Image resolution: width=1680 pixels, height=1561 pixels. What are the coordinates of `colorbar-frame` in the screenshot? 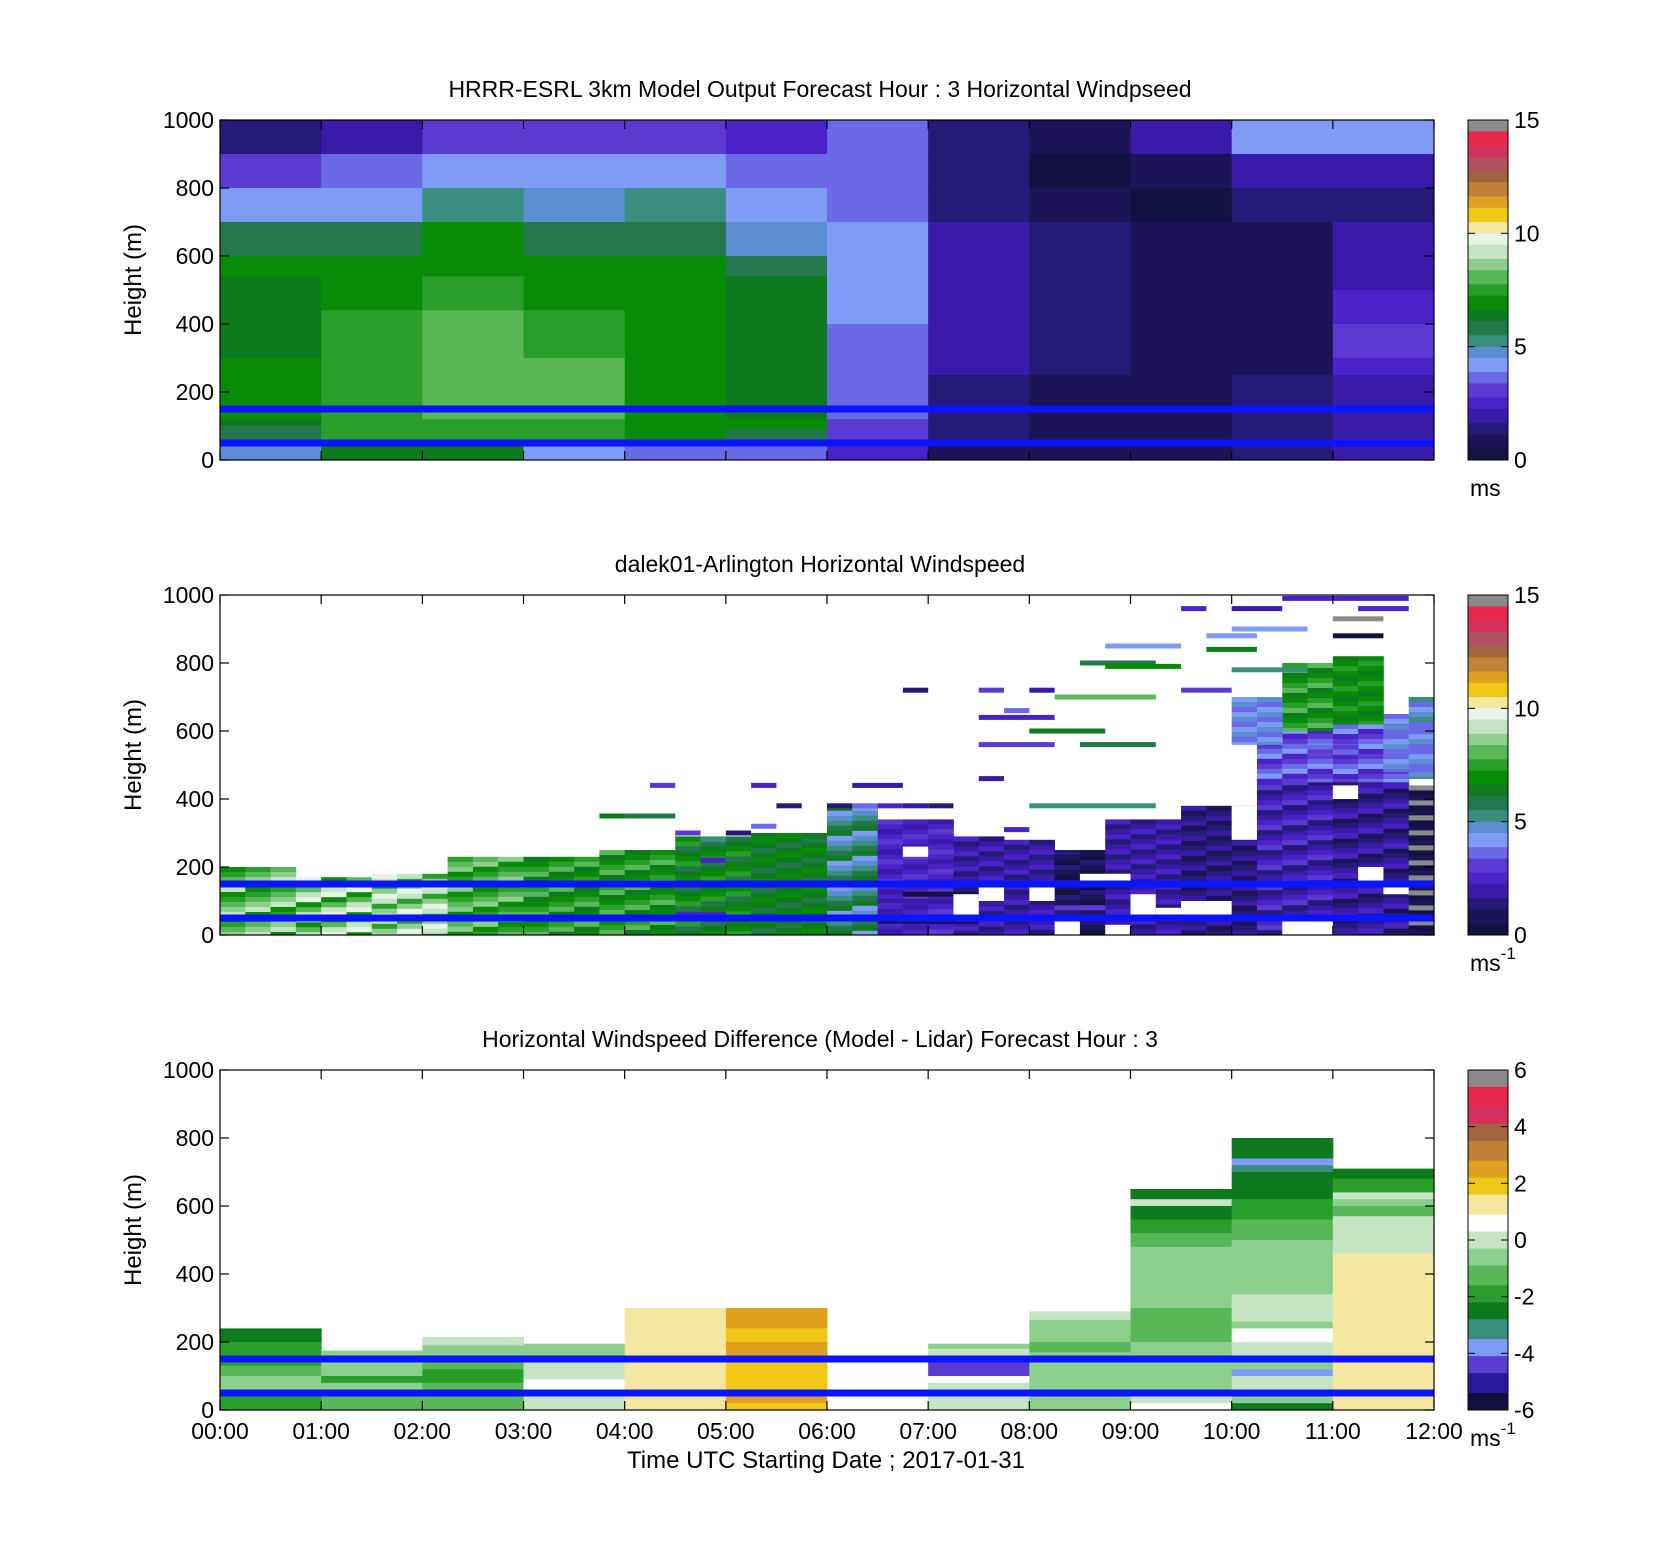 It's located at (1488, 290).